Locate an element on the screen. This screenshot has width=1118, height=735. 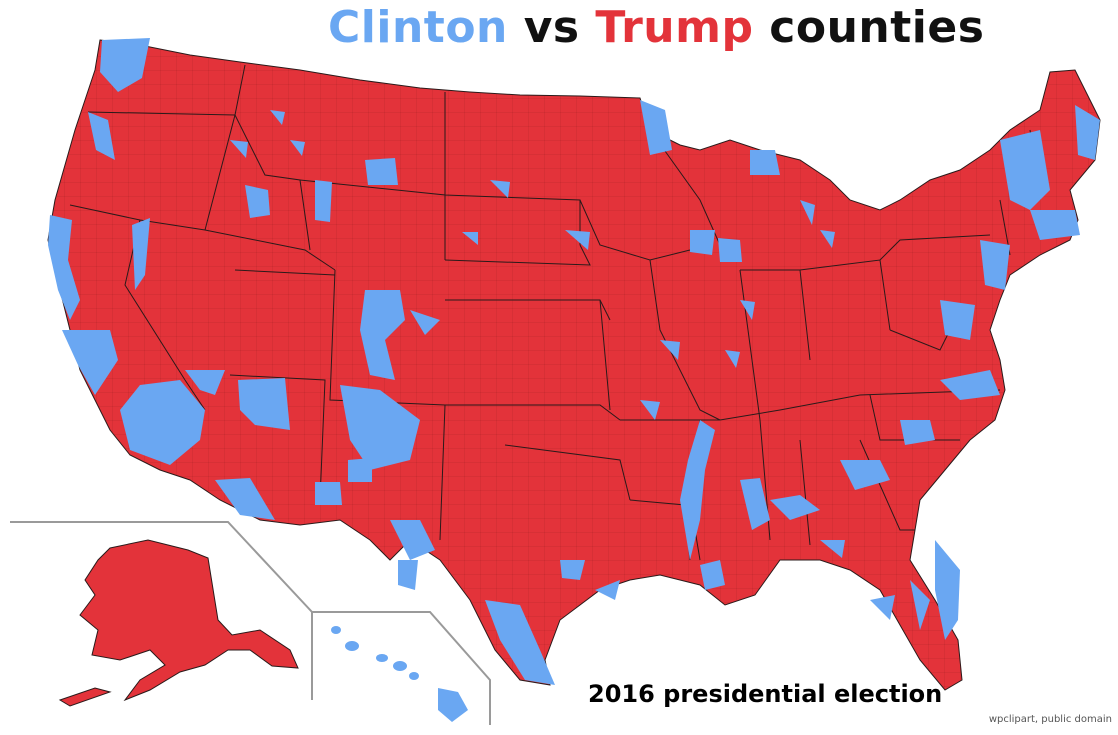
title-vs: vs is located at coordinates (551, 27).